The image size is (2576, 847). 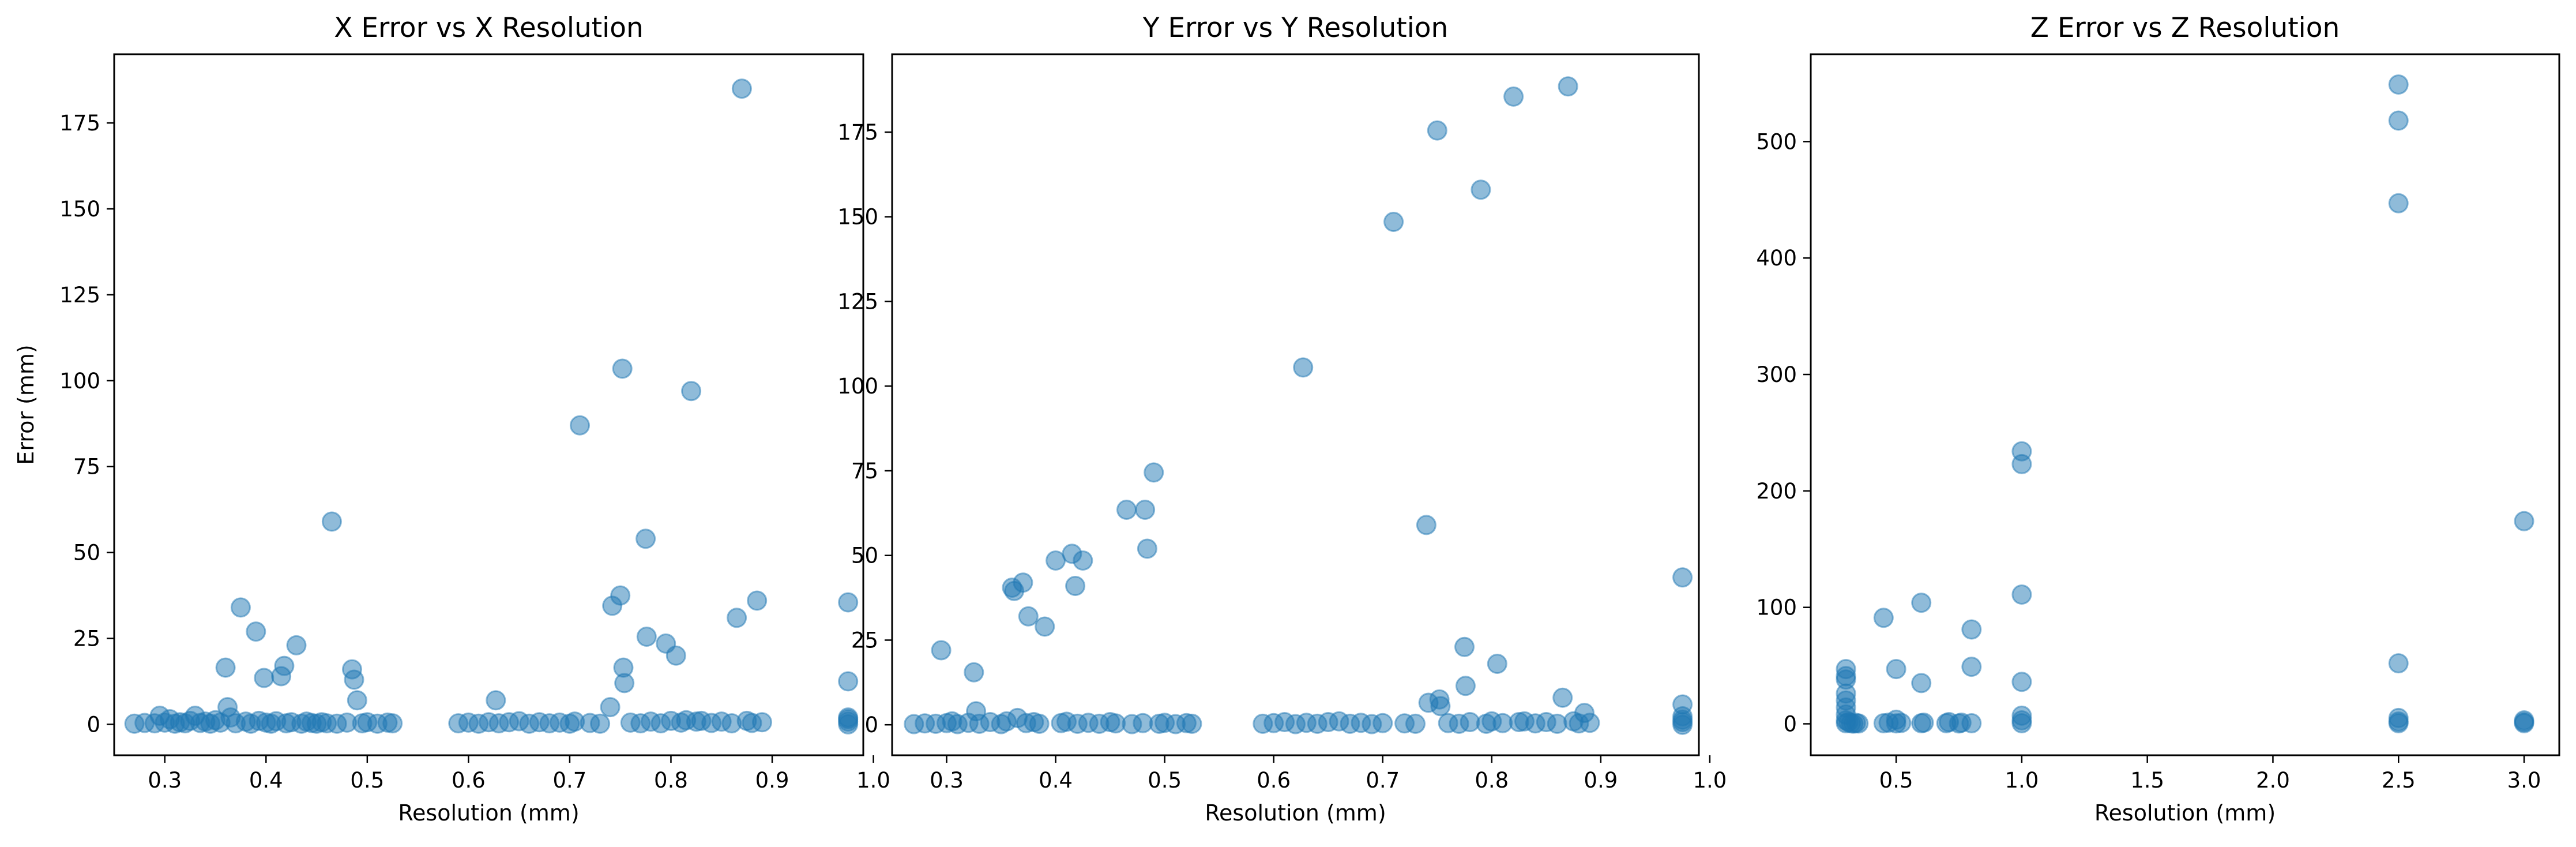 What do you see at coordinates (489, 28) in the screenshot?
I see `chart-title: X Error vs X Resolution` at bounding box center [489, 28].